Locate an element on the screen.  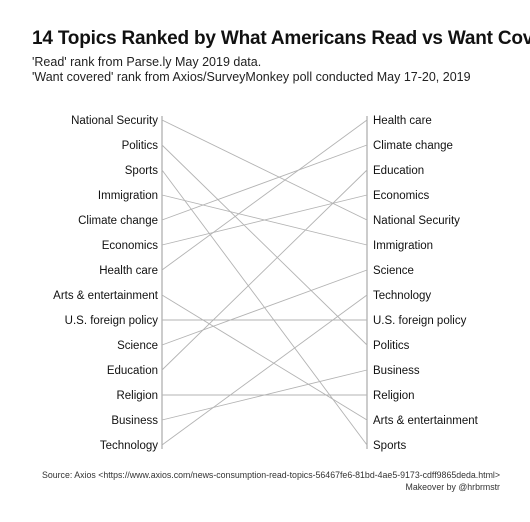
left-label: Technology is located at coordinates (129, 446).